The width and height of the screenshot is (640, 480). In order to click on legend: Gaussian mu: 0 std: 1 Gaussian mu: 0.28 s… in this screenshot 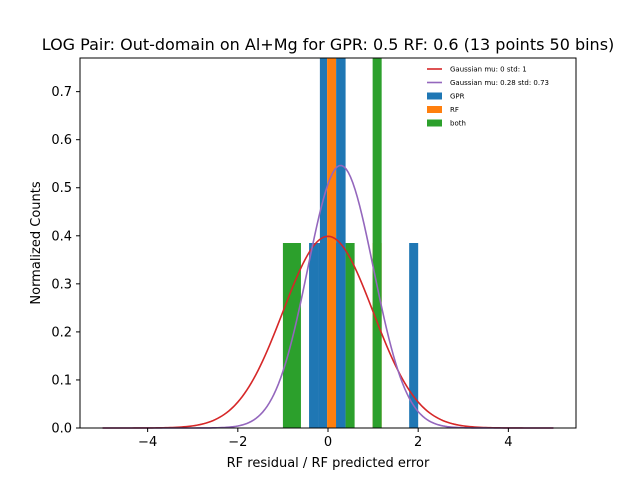, I will do `click(488, 97)`.